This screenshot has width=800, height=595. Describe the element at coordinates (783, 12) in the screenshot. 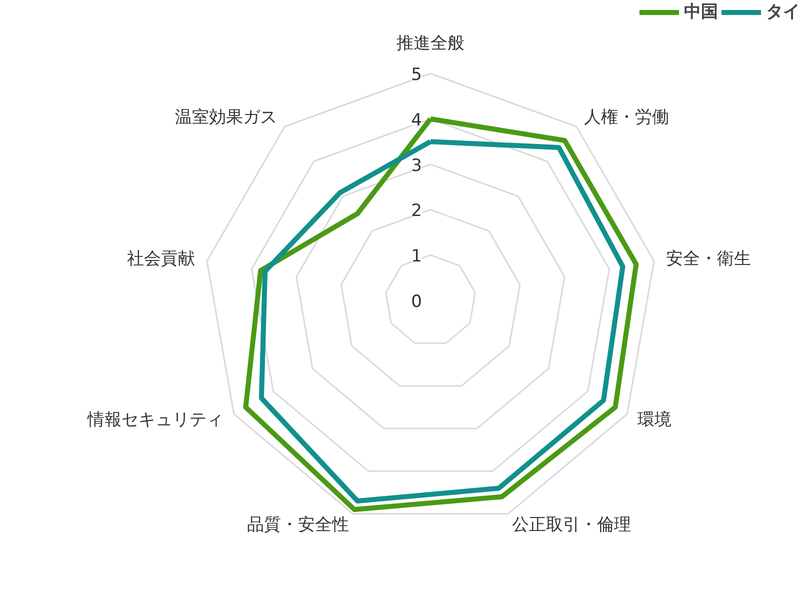

I see `legend-label: タイ` at that location.